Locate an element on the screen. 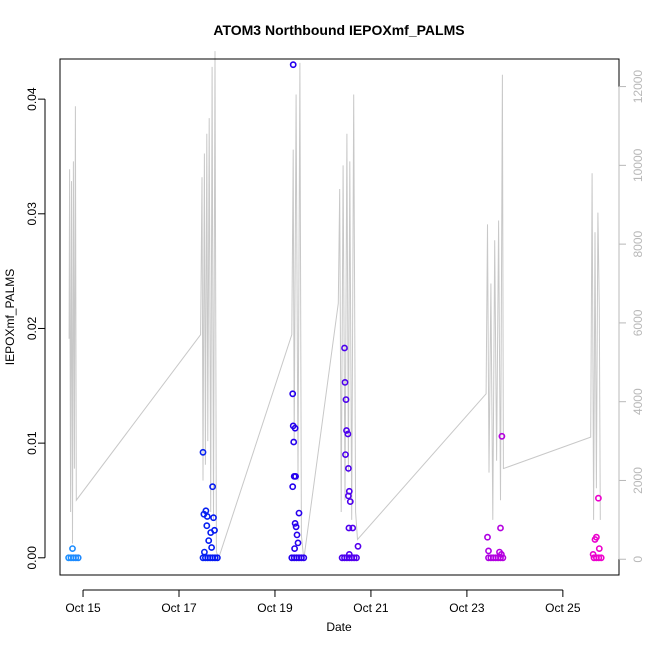 This screenshot has height=650, width=650. y-tick-label: 0.04 is located at coordinates (32, 99).